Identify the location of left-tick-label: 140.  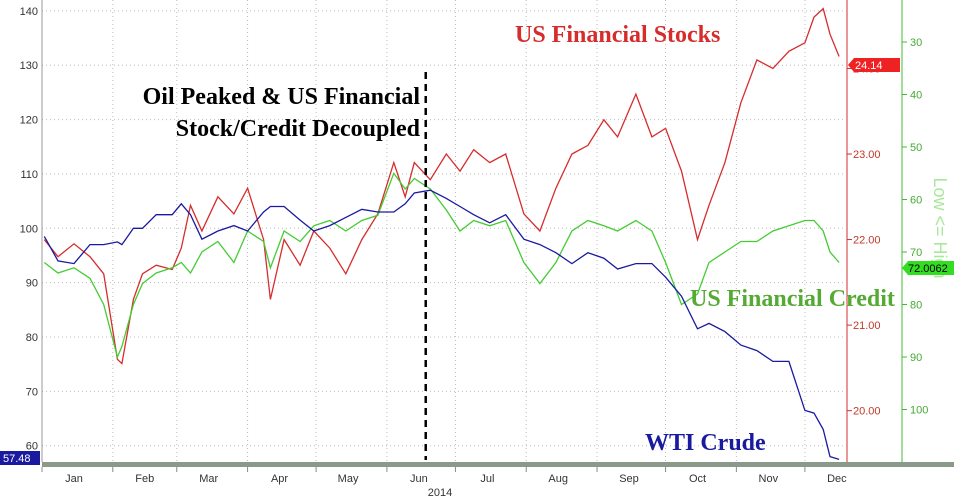
(29, 12).